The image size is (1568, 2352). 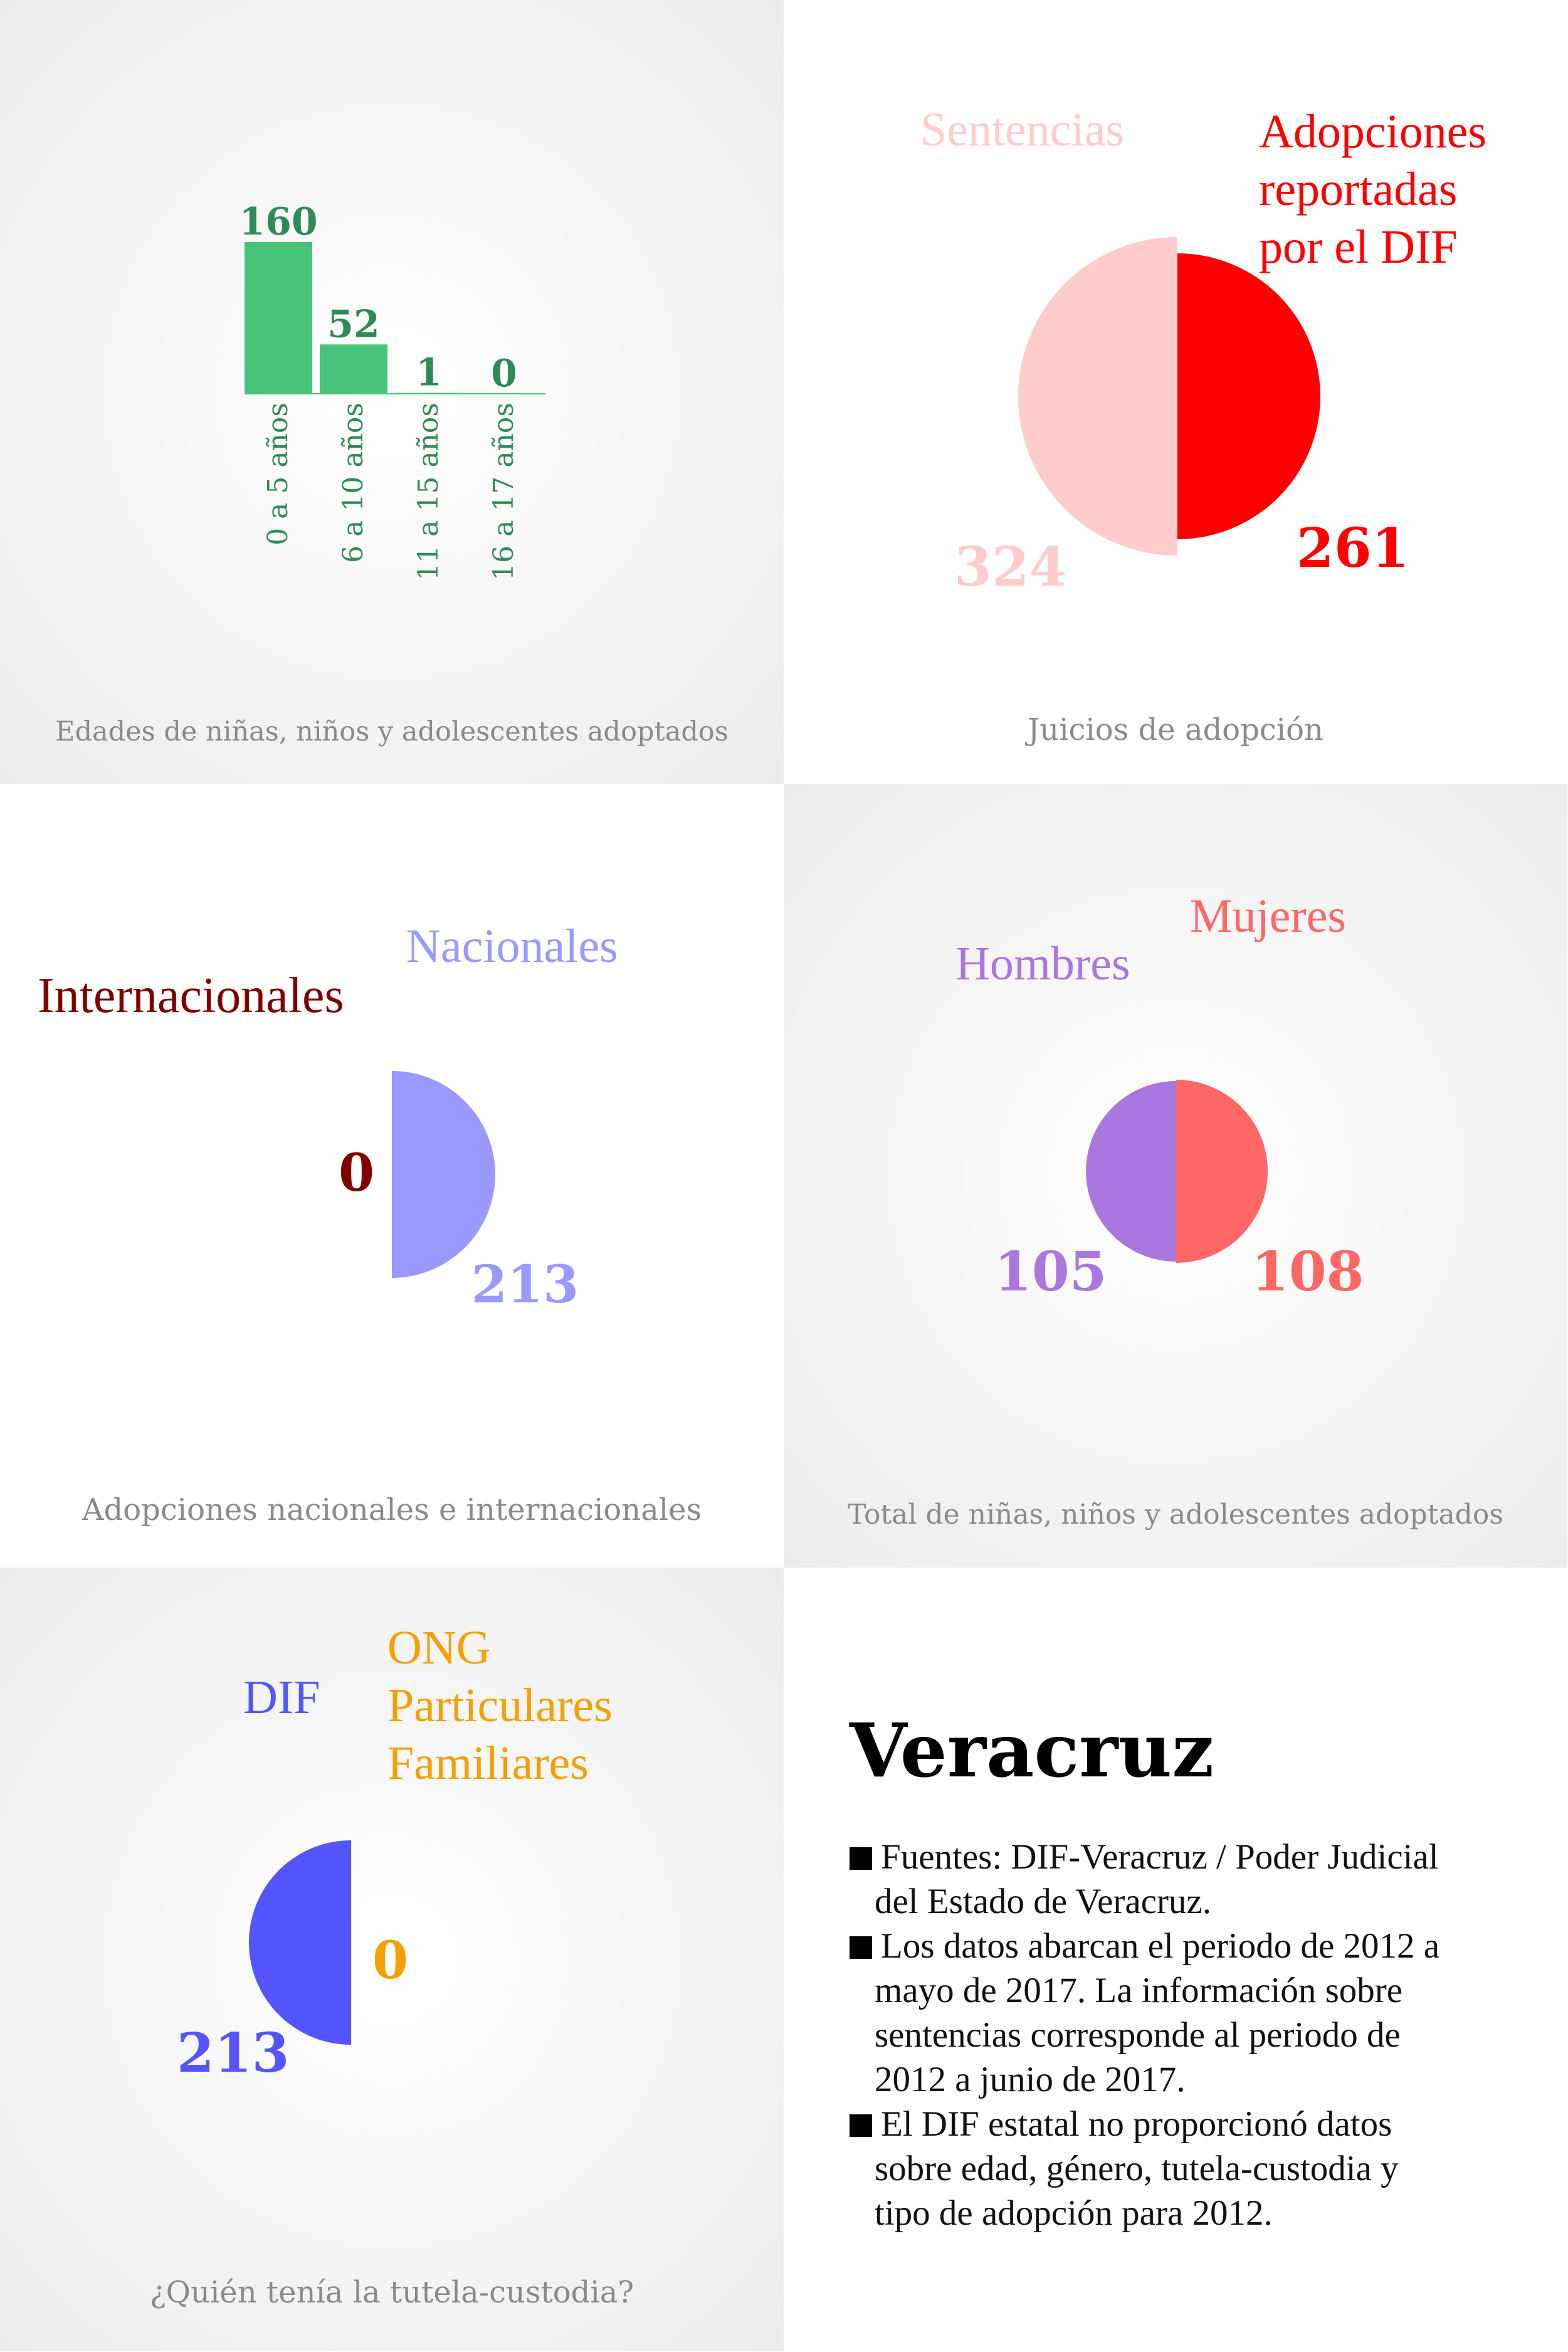 I want to click on juicios-pie, so click(x=1169, y=396).